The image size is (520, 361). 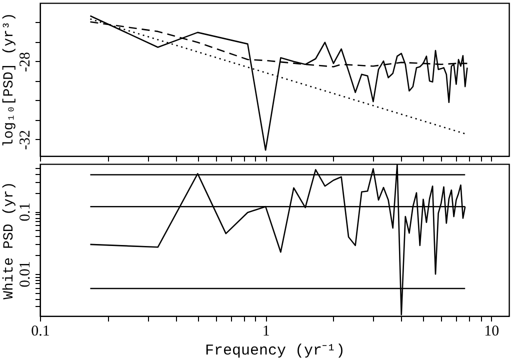 I want to click on y-tick-label: -32, so click(x=26, y=140).